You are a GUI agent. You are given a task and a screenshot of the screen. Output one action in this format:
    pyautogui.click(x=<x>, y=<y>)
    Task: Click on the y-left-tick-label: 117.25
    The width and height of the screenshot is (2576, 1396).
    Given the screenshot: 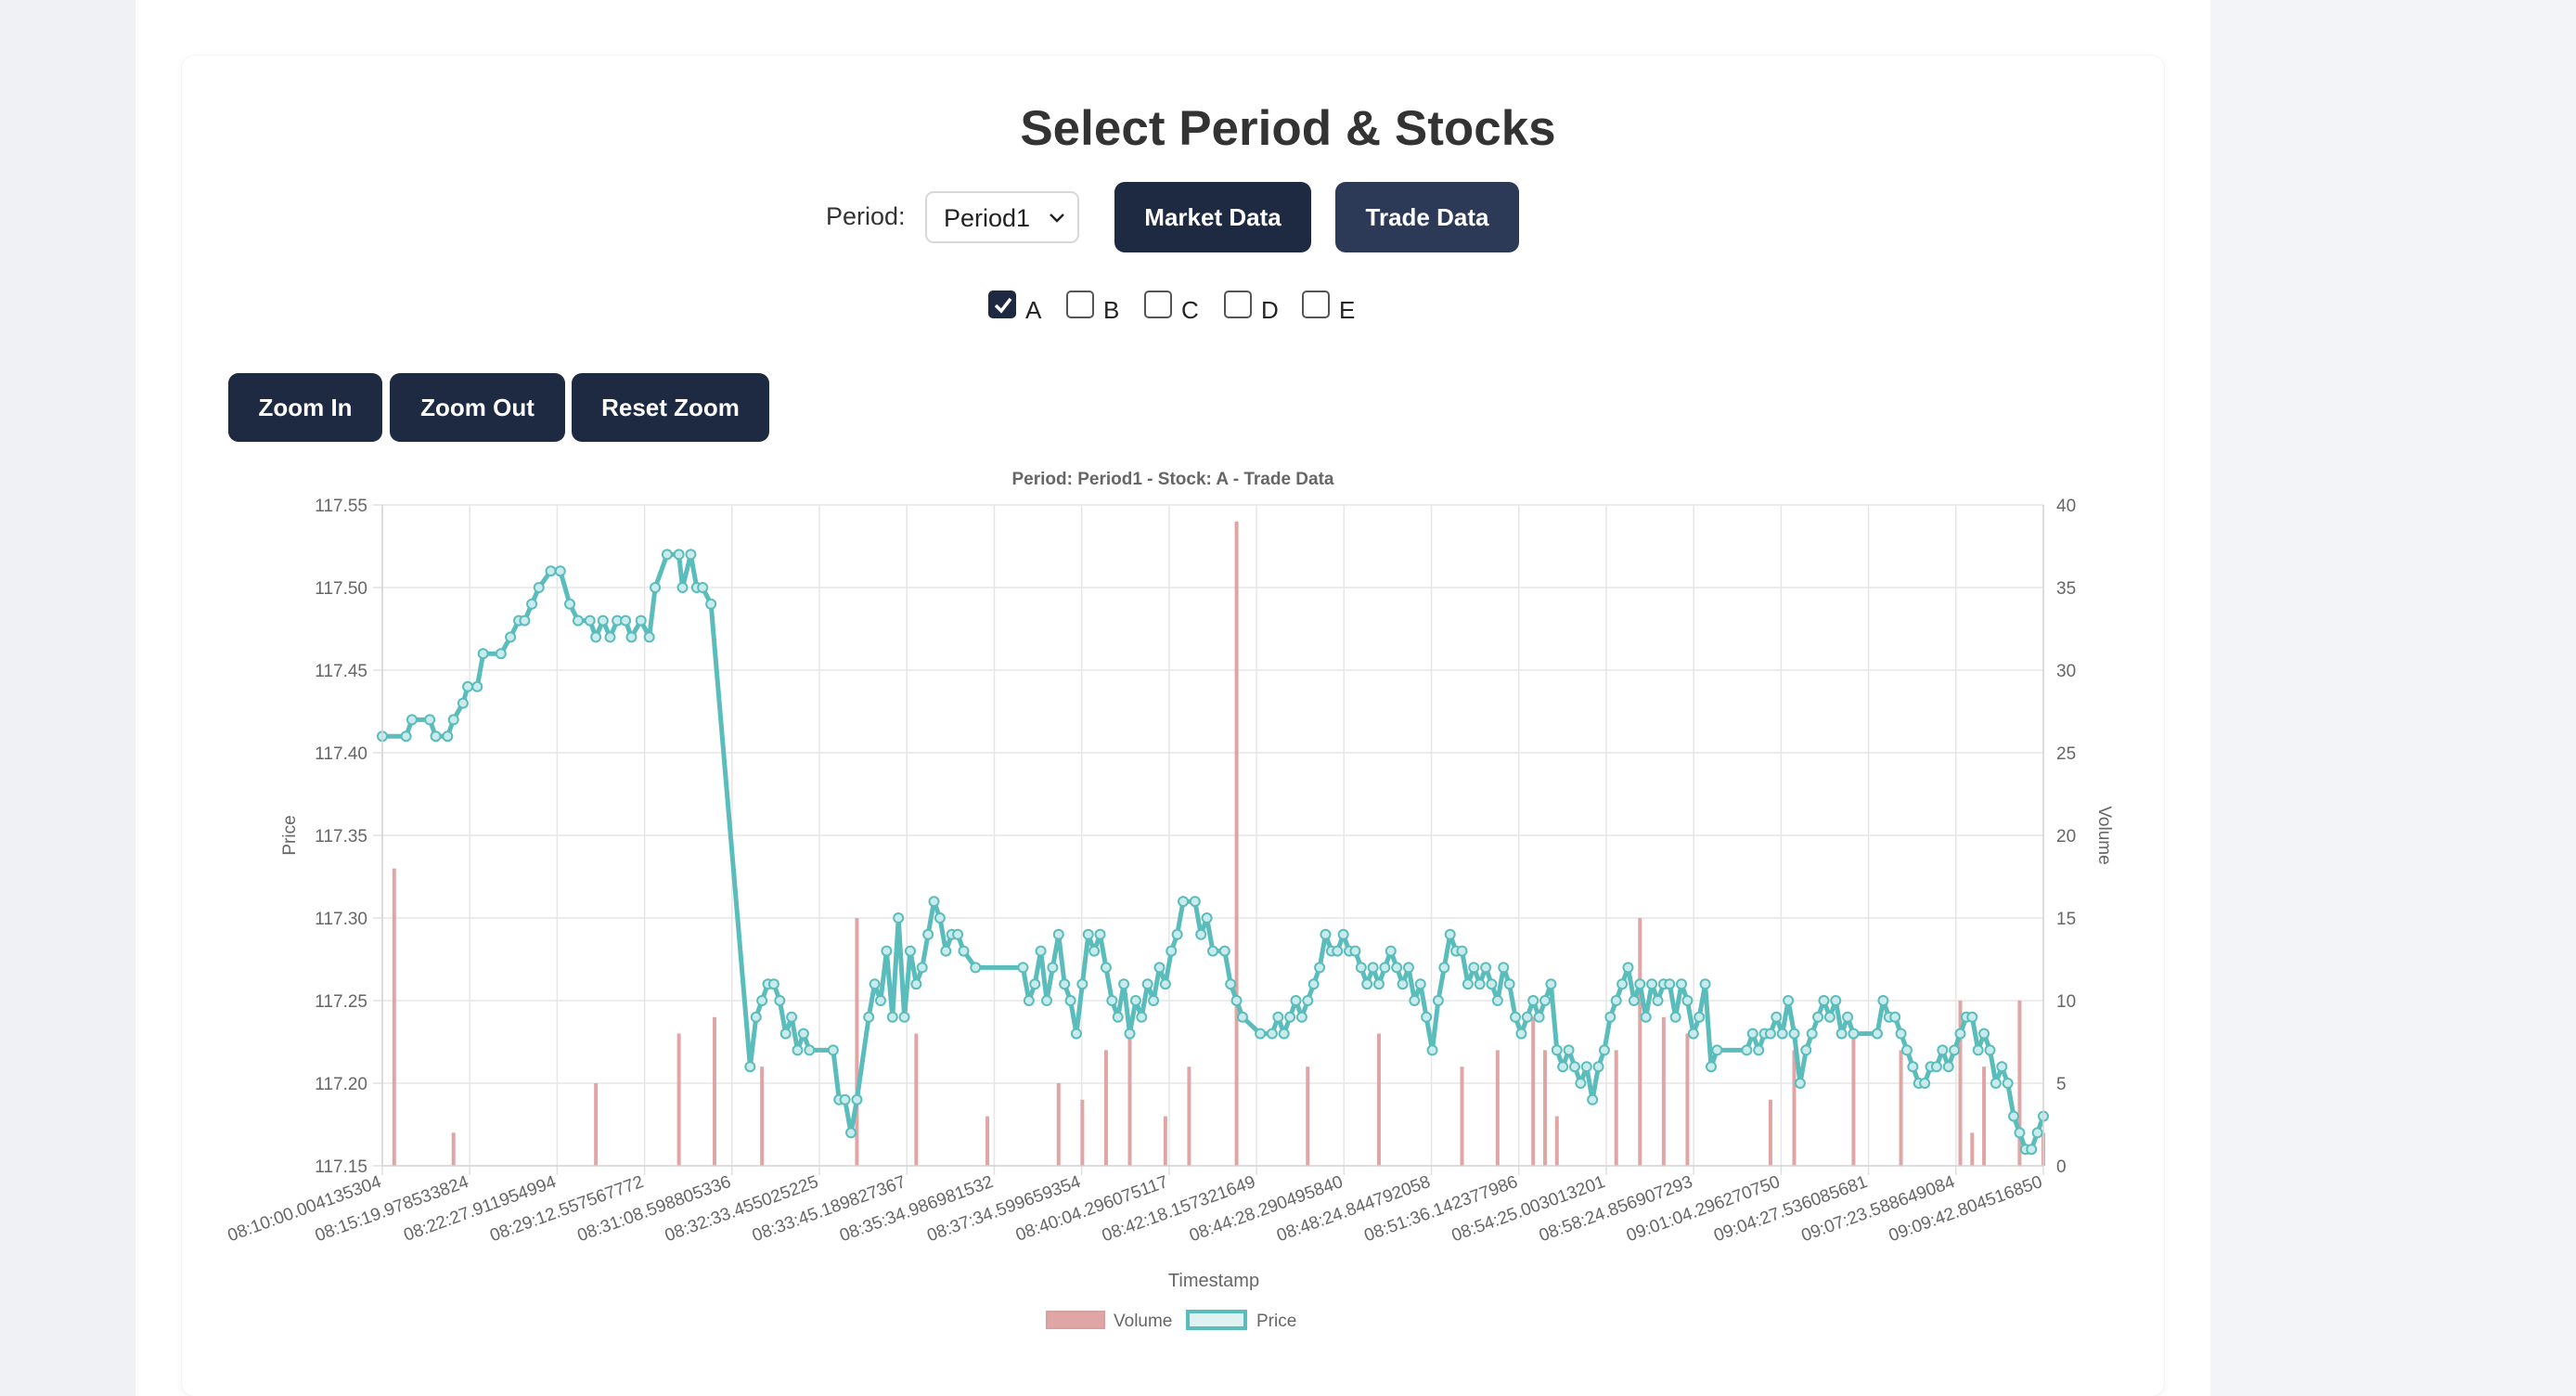 What is the action you would take?
    pyautogui.click(x=341, y=1002)
    